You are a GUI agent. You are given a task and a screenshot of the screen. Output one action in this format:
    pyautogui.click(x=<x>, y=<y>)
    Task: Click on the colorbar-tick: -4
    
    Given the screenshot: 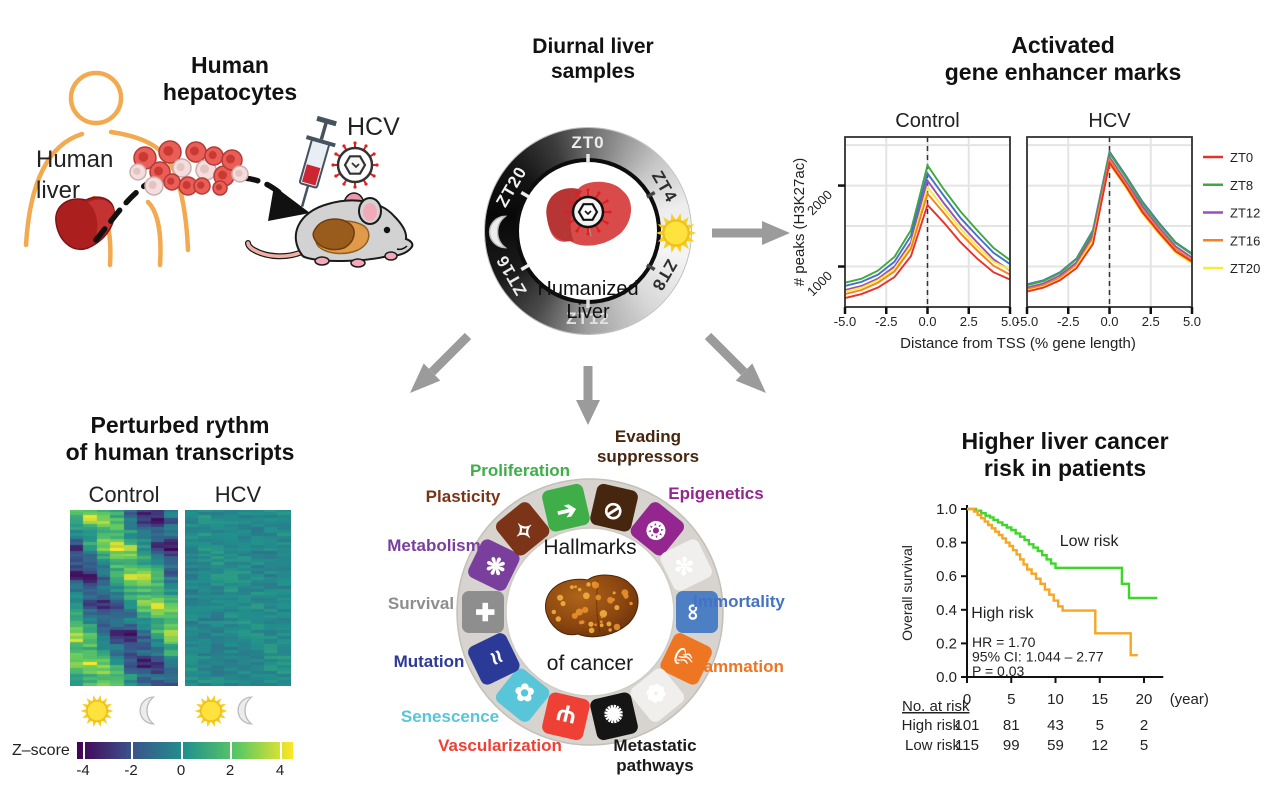 What is the action you would take?
    pyautogui.click(x=83, y=770)
    